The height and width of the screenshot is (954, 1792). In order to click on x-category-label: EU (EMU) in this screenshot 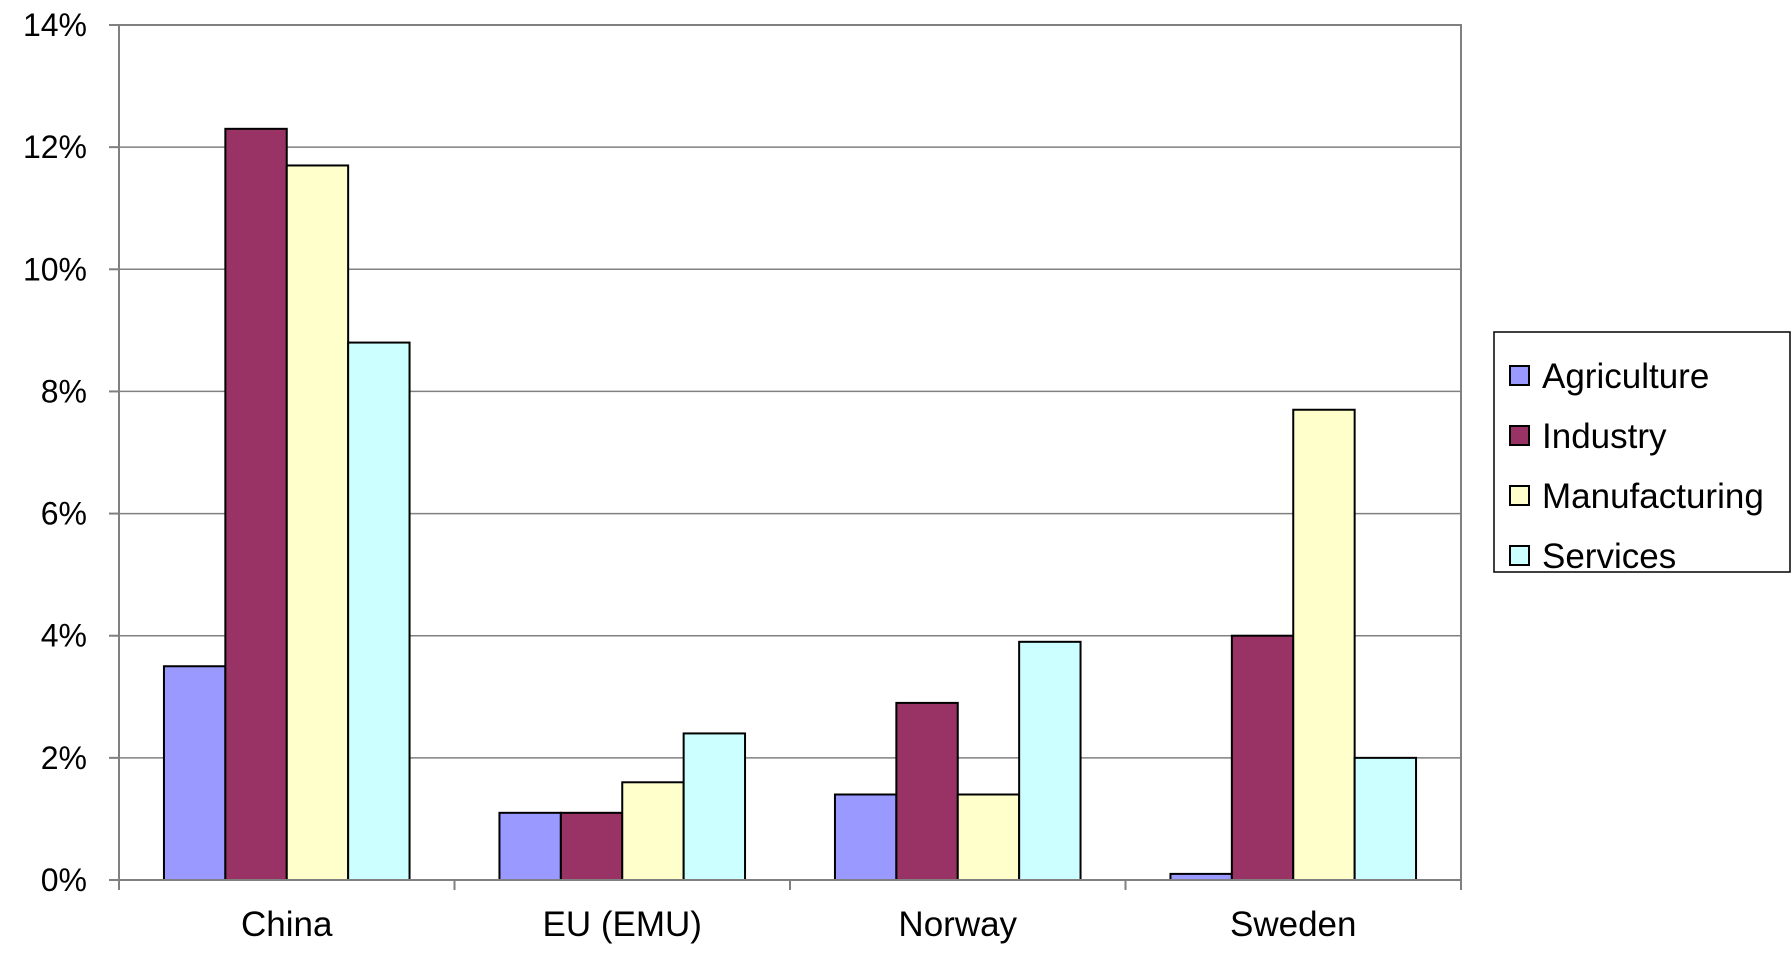, I will do `click(622, 924)`.